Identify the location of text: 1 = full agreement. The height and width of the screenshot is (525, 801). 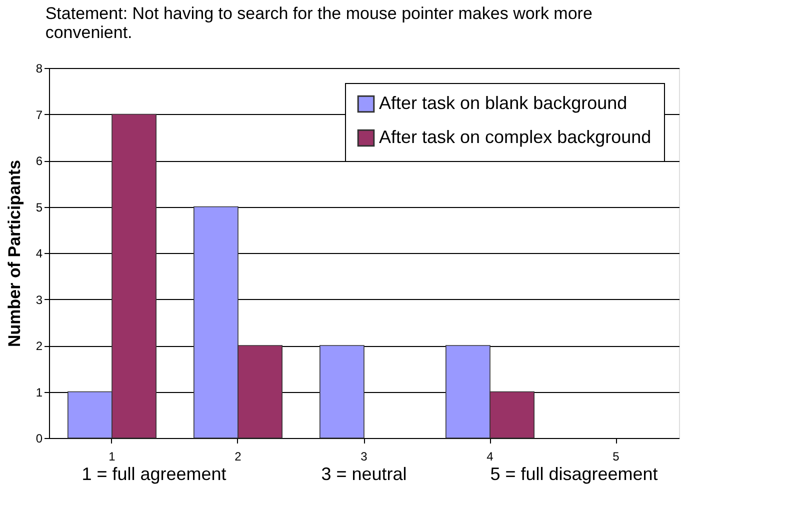
(154, 474).